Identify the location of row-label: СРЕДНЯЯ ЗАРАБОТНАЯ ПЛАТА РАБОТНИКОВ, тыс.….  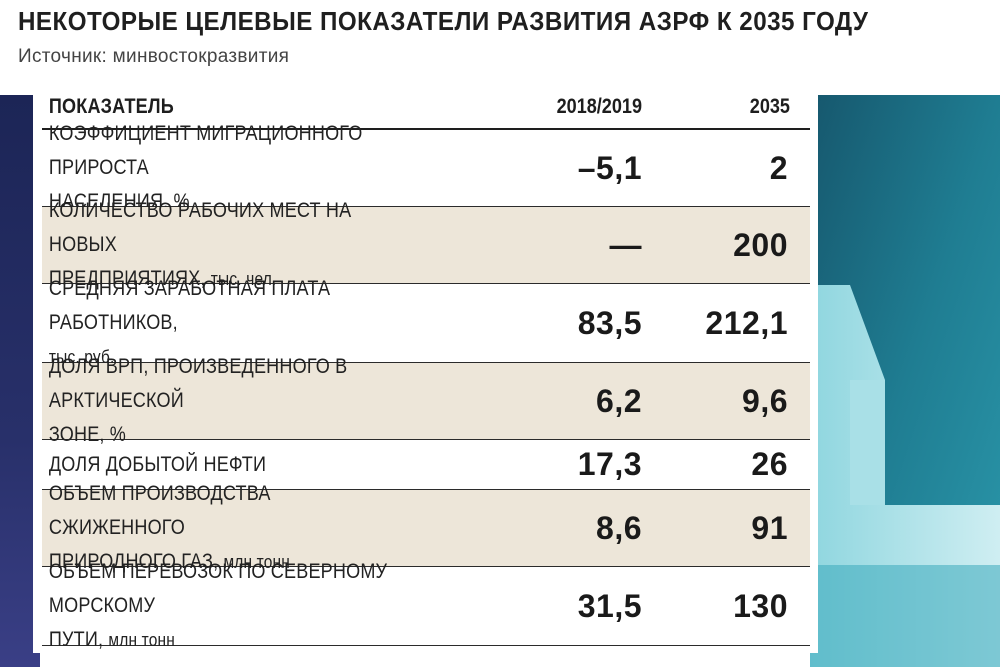
(189, 322).